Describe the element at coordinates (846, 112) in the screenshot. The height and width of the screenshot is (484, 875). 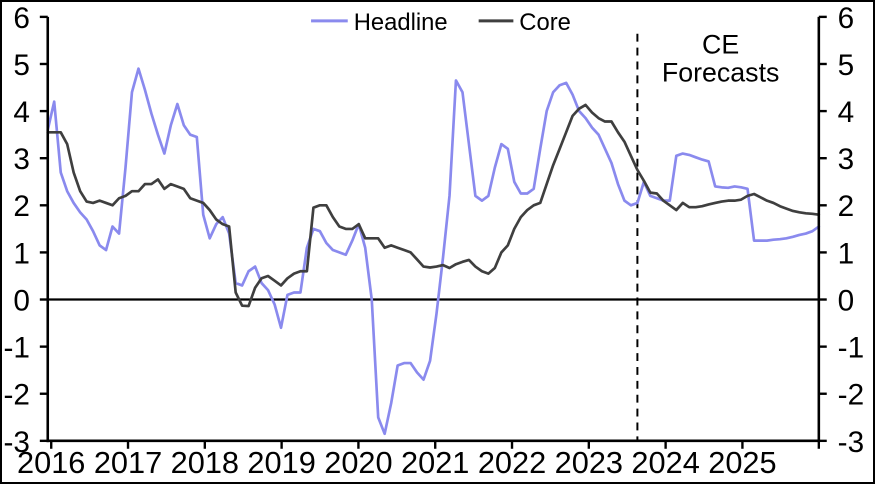
I see `y-axis-label-right: 4` at that location.